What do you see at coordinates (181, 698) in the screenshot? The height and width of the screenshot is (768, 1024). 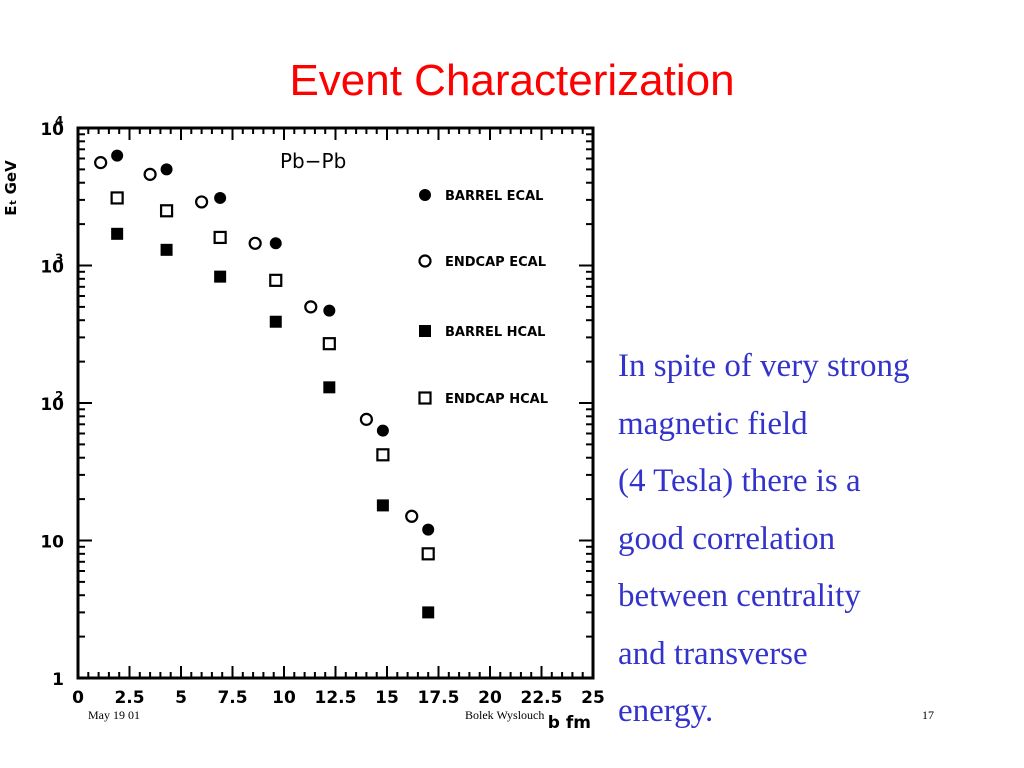 I see `x-tick-label: 5` at bounding box center [181, 698].